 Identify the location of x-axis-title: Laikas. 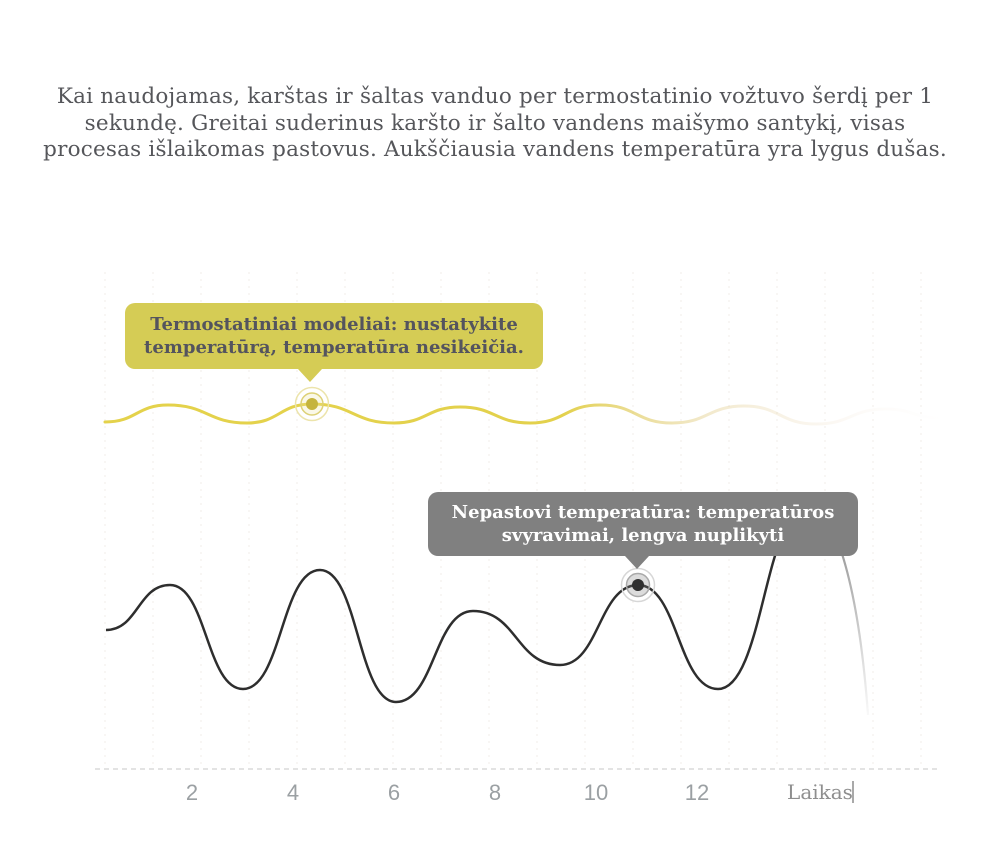
(820, 792).